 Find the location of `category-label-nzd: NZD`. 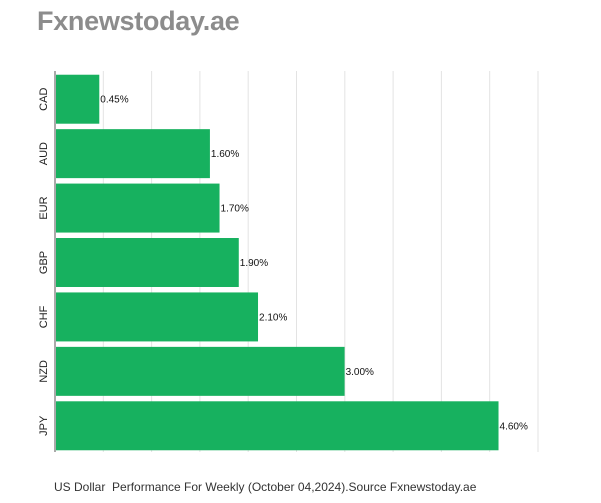

category-label-nzd: NZD is located at coordinates (44, 371).